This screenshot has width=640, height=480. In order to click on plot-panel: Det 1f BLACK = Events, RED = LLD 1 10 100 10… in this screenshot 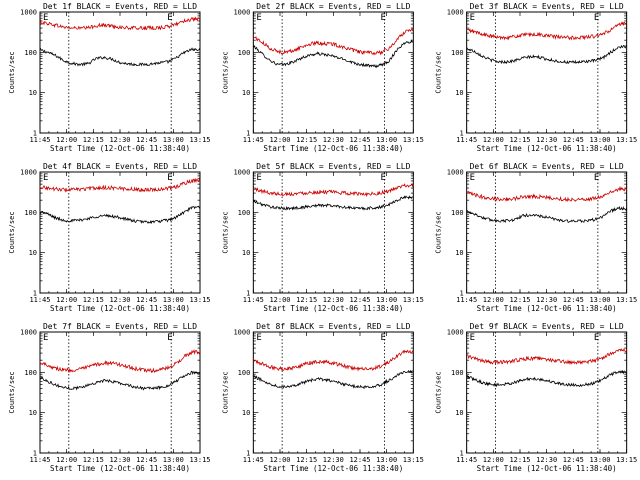, I will do `click(109, 77)`.